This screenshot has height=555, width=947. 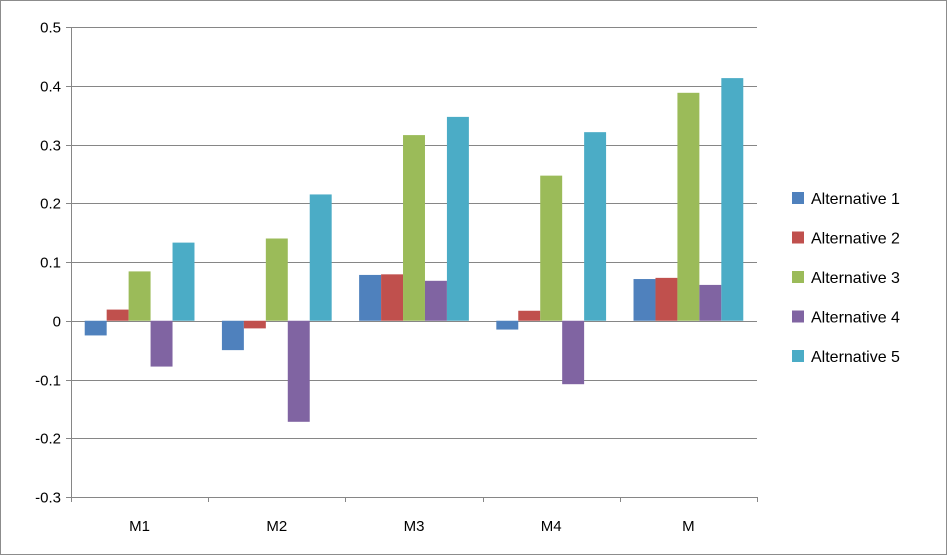 I want to click on y-axis-tick-labels: 0.5 0.4 0.3 0.2 0.1 0 -0.1 -0.2 -0.3, so click(x=48, y=263).